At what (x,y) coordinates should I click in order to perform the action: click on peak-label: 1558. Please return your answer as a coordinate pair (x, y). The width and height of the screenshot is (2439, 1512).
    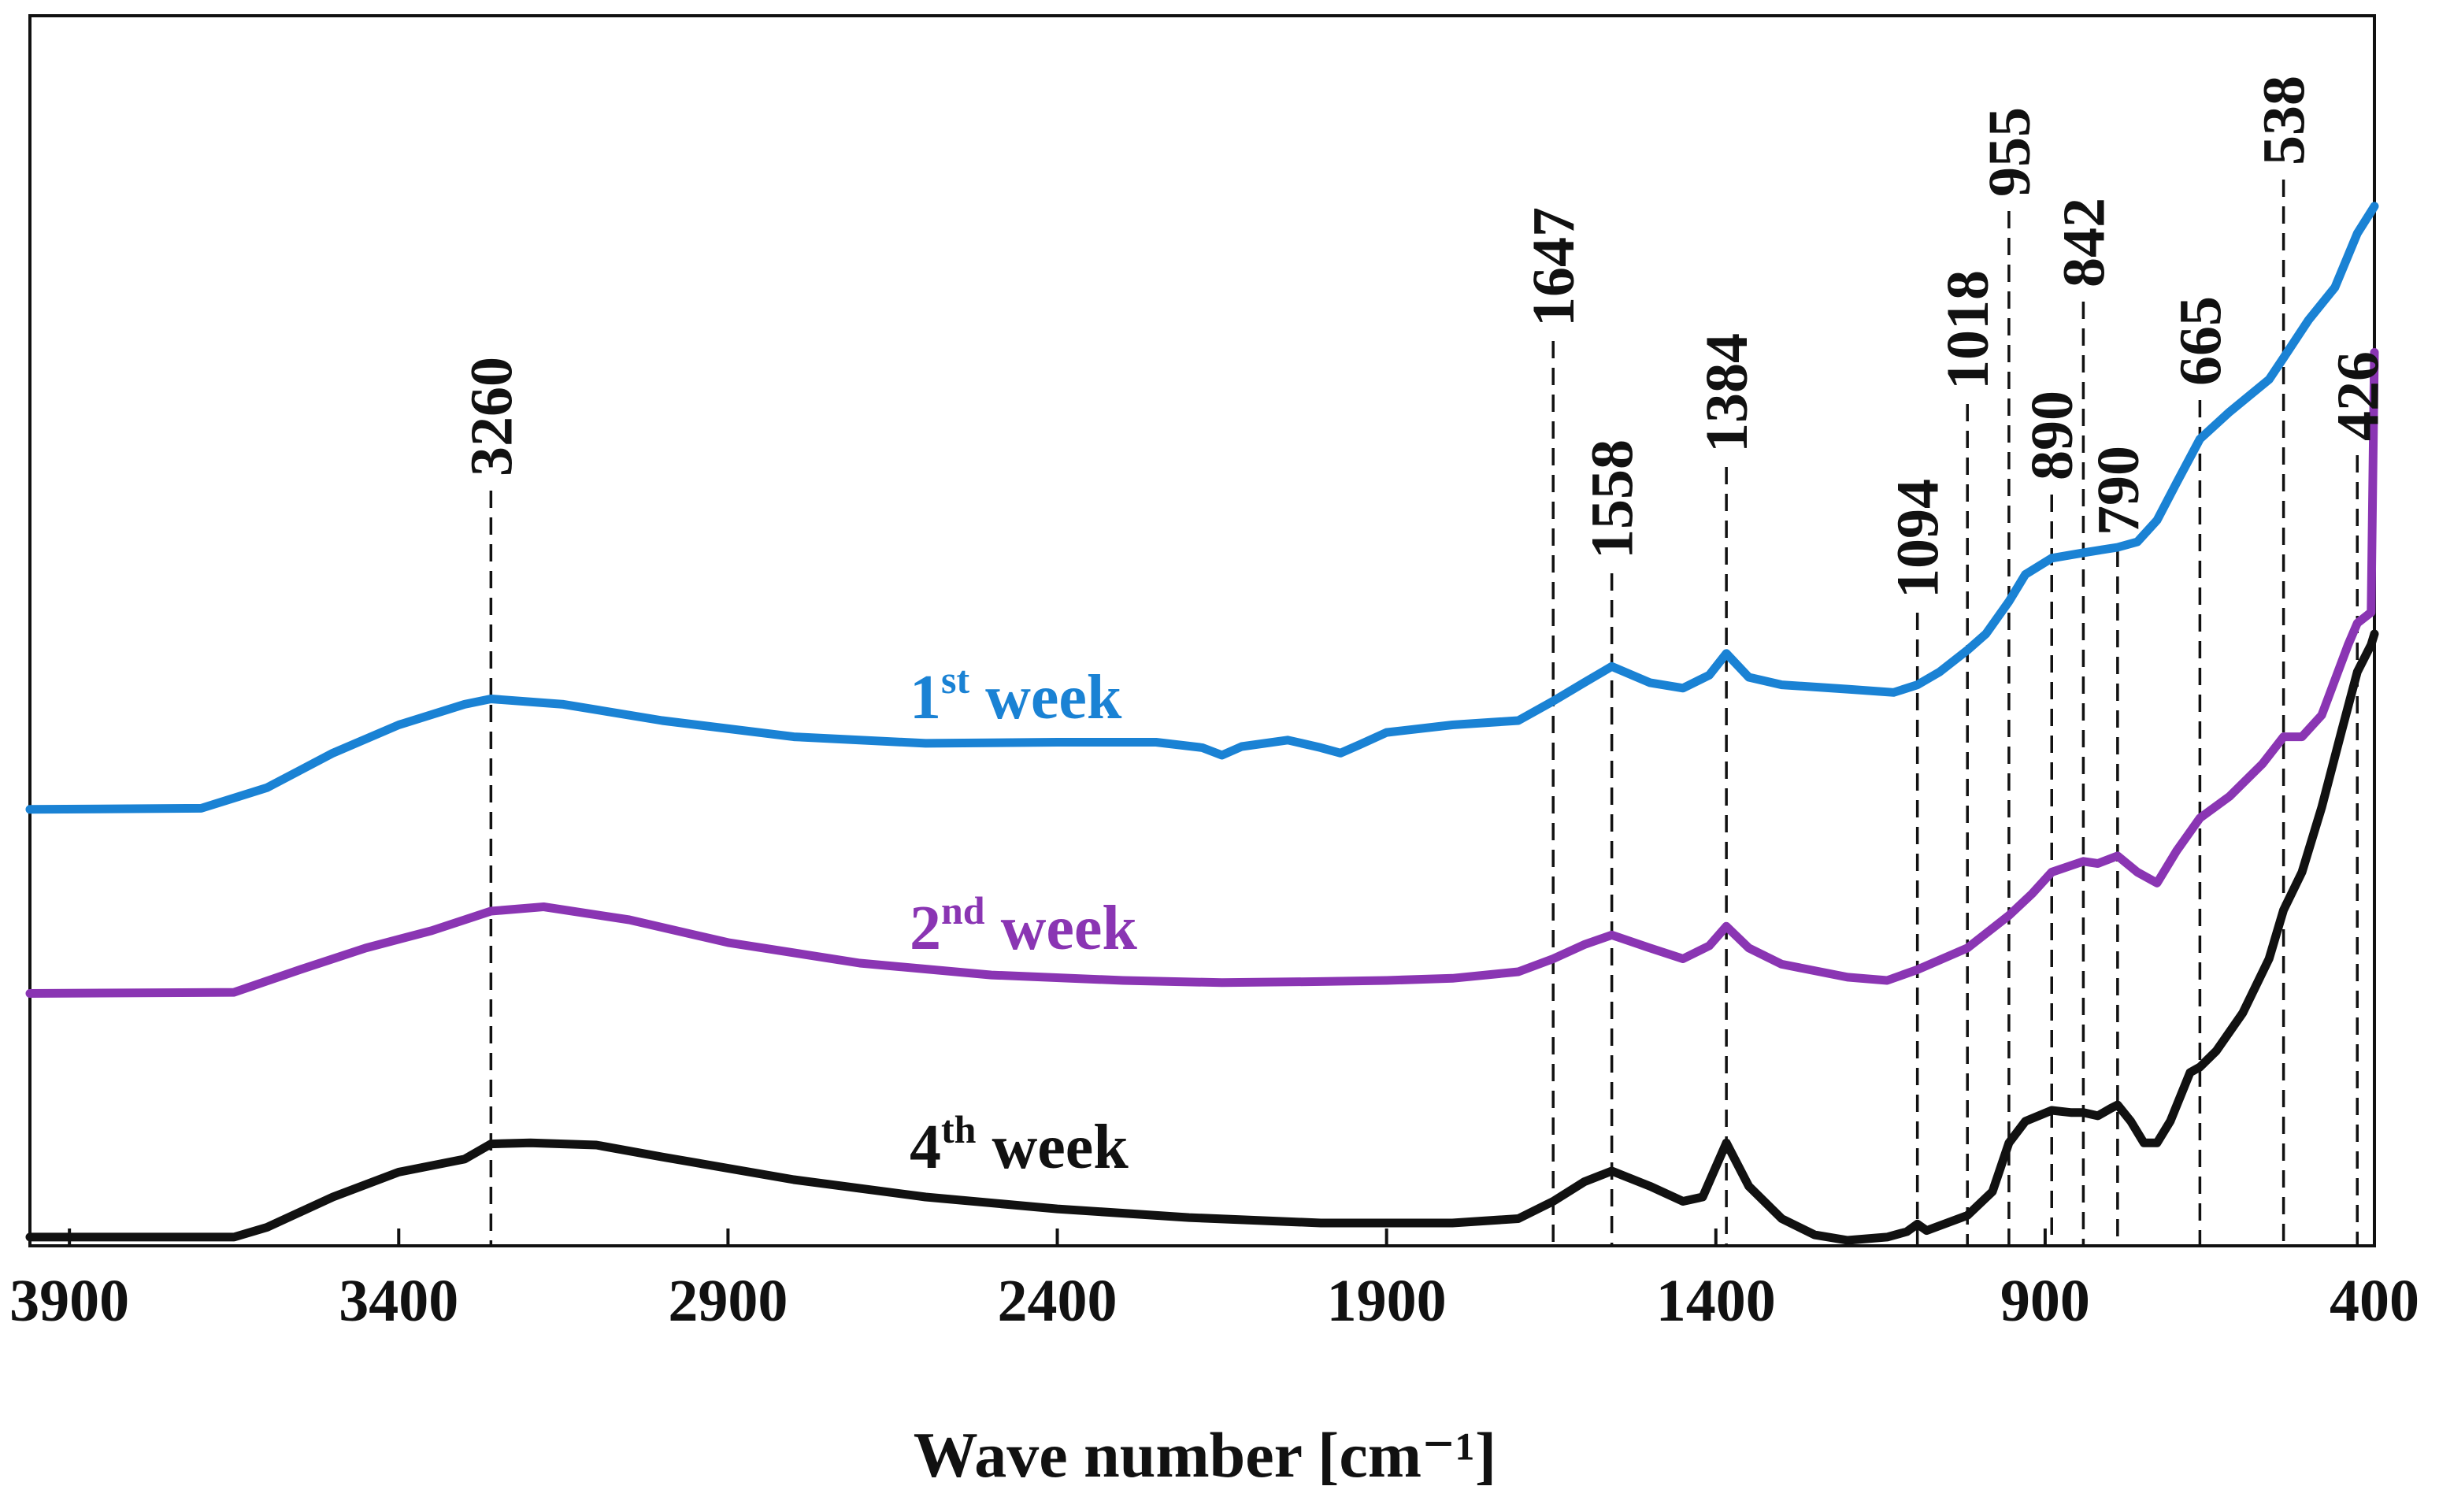
    Looking at the image, I should click on (1613, 499).